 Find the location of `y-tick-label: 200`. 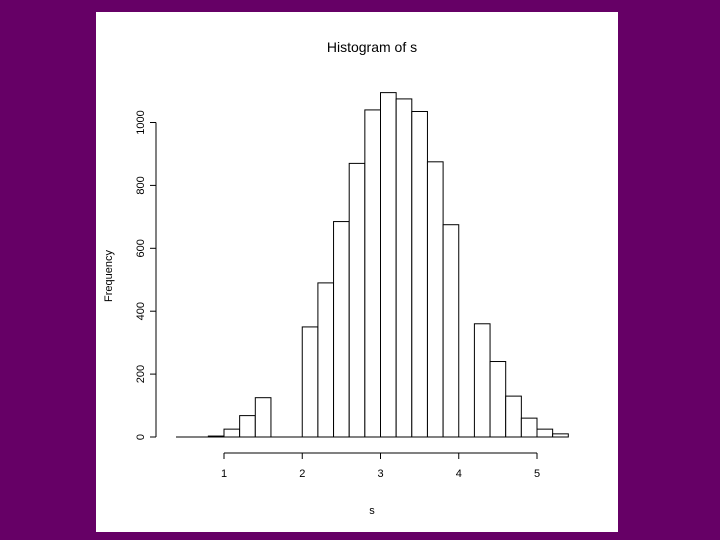

y-tick-label: 200 is located at coordinates (141, 374).